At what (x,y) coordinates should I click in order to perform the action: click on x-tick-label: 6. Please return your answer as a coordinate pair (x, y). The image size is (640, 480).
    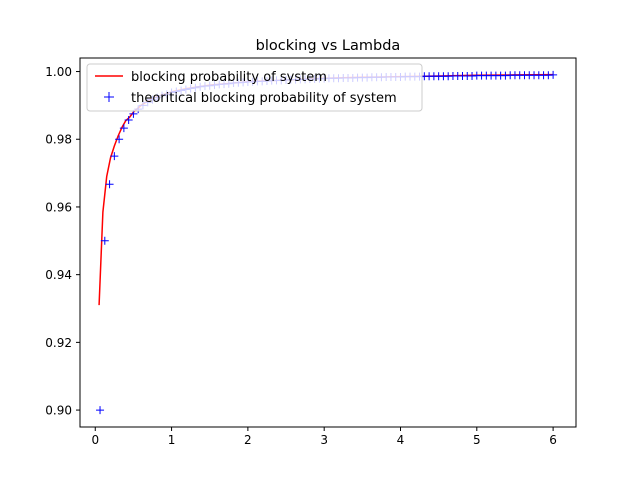
    Looking at the image, I should click on (553, 440).